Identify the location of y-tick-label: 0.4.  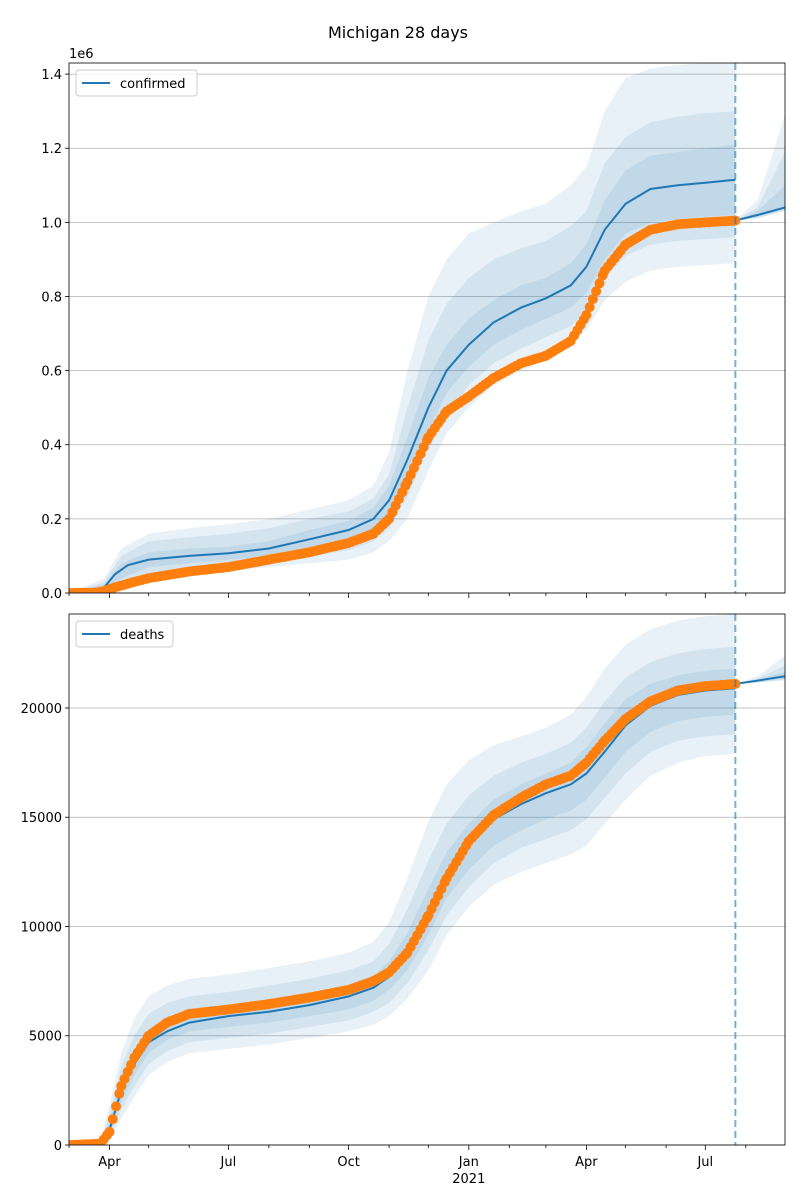
(51, 446).